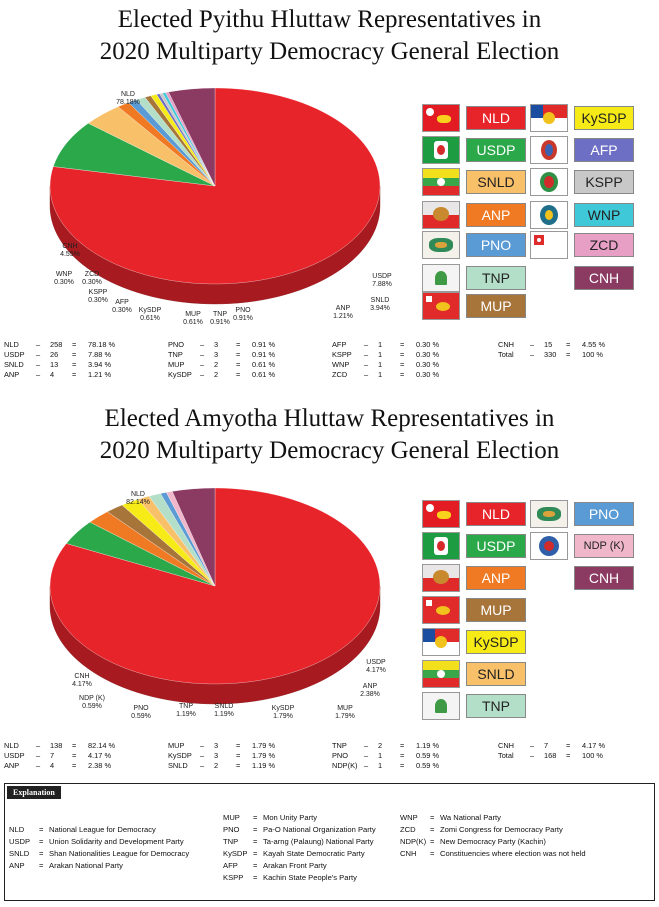 The height and width of the screenshot is (907, 659). What do you see at coordinates (496, 578) in the screenshot?
I see `amyotha-legend-label-anp: ANP` at bounding box center [496, 578].